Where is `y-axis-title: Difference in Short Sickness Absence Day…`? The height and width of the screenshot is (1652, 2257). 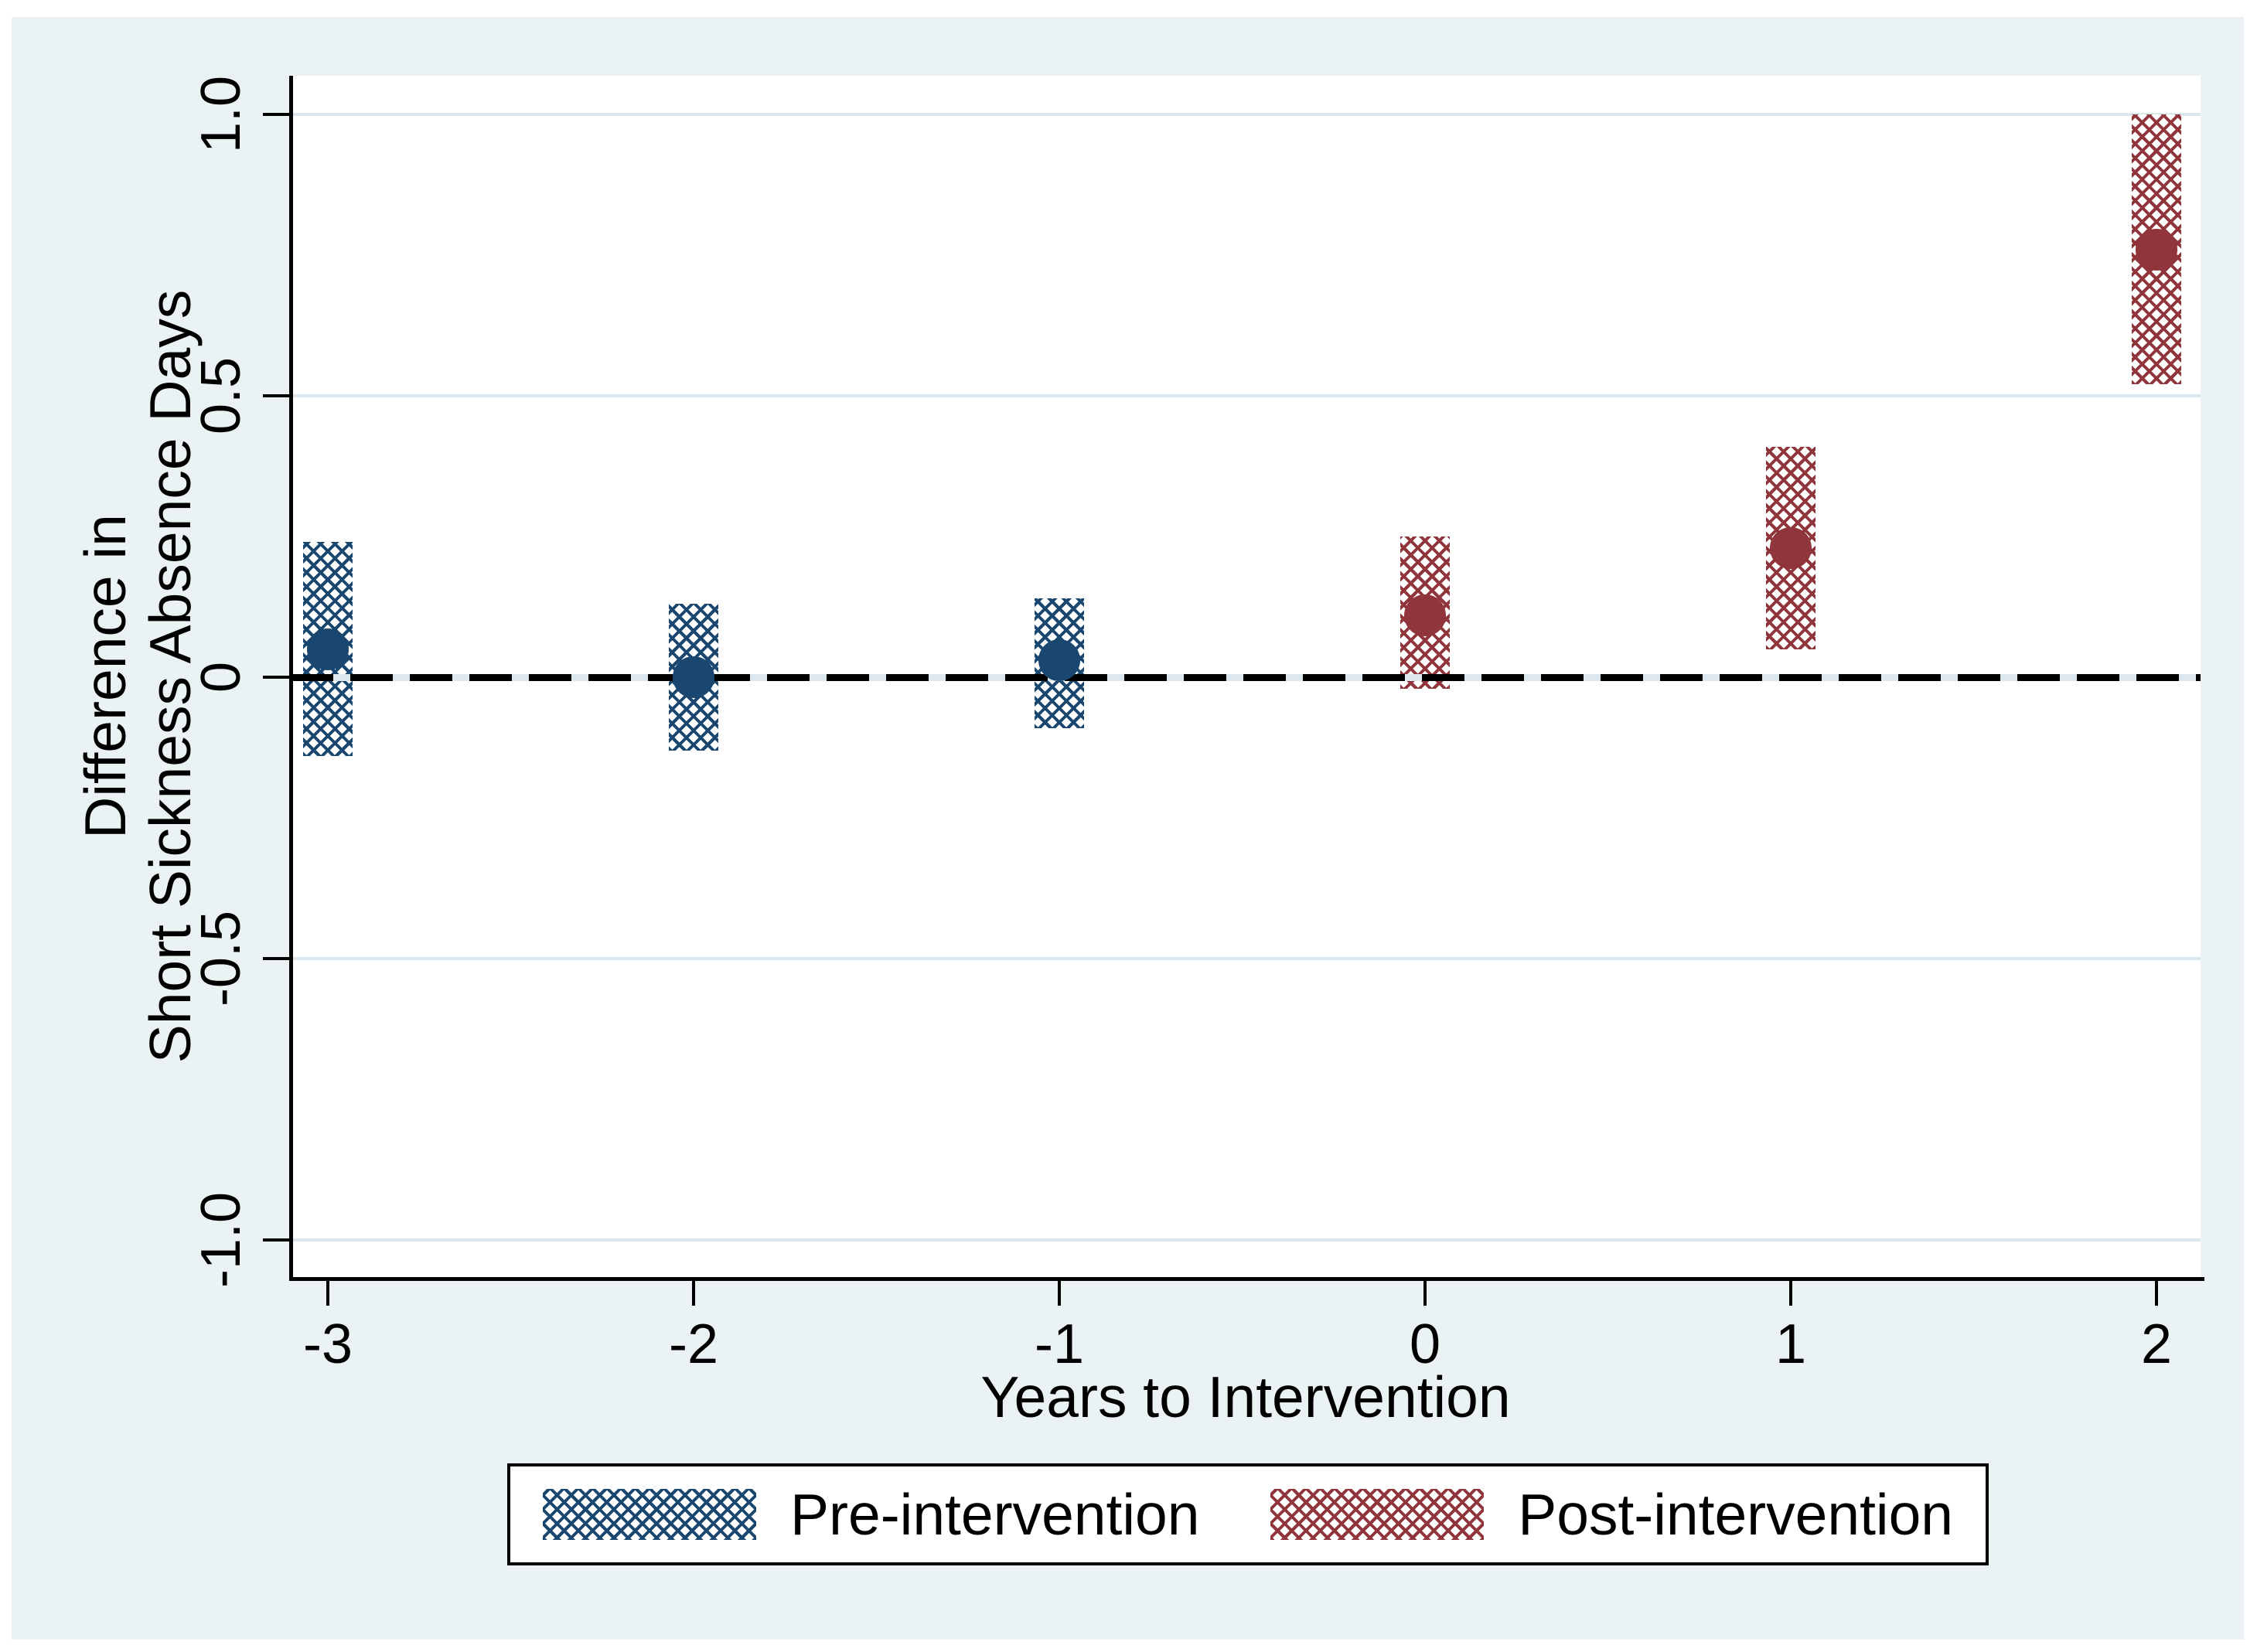
y-axis-title: Difference in Short Sickness Absence Day… is located at coordinates (138, 677).